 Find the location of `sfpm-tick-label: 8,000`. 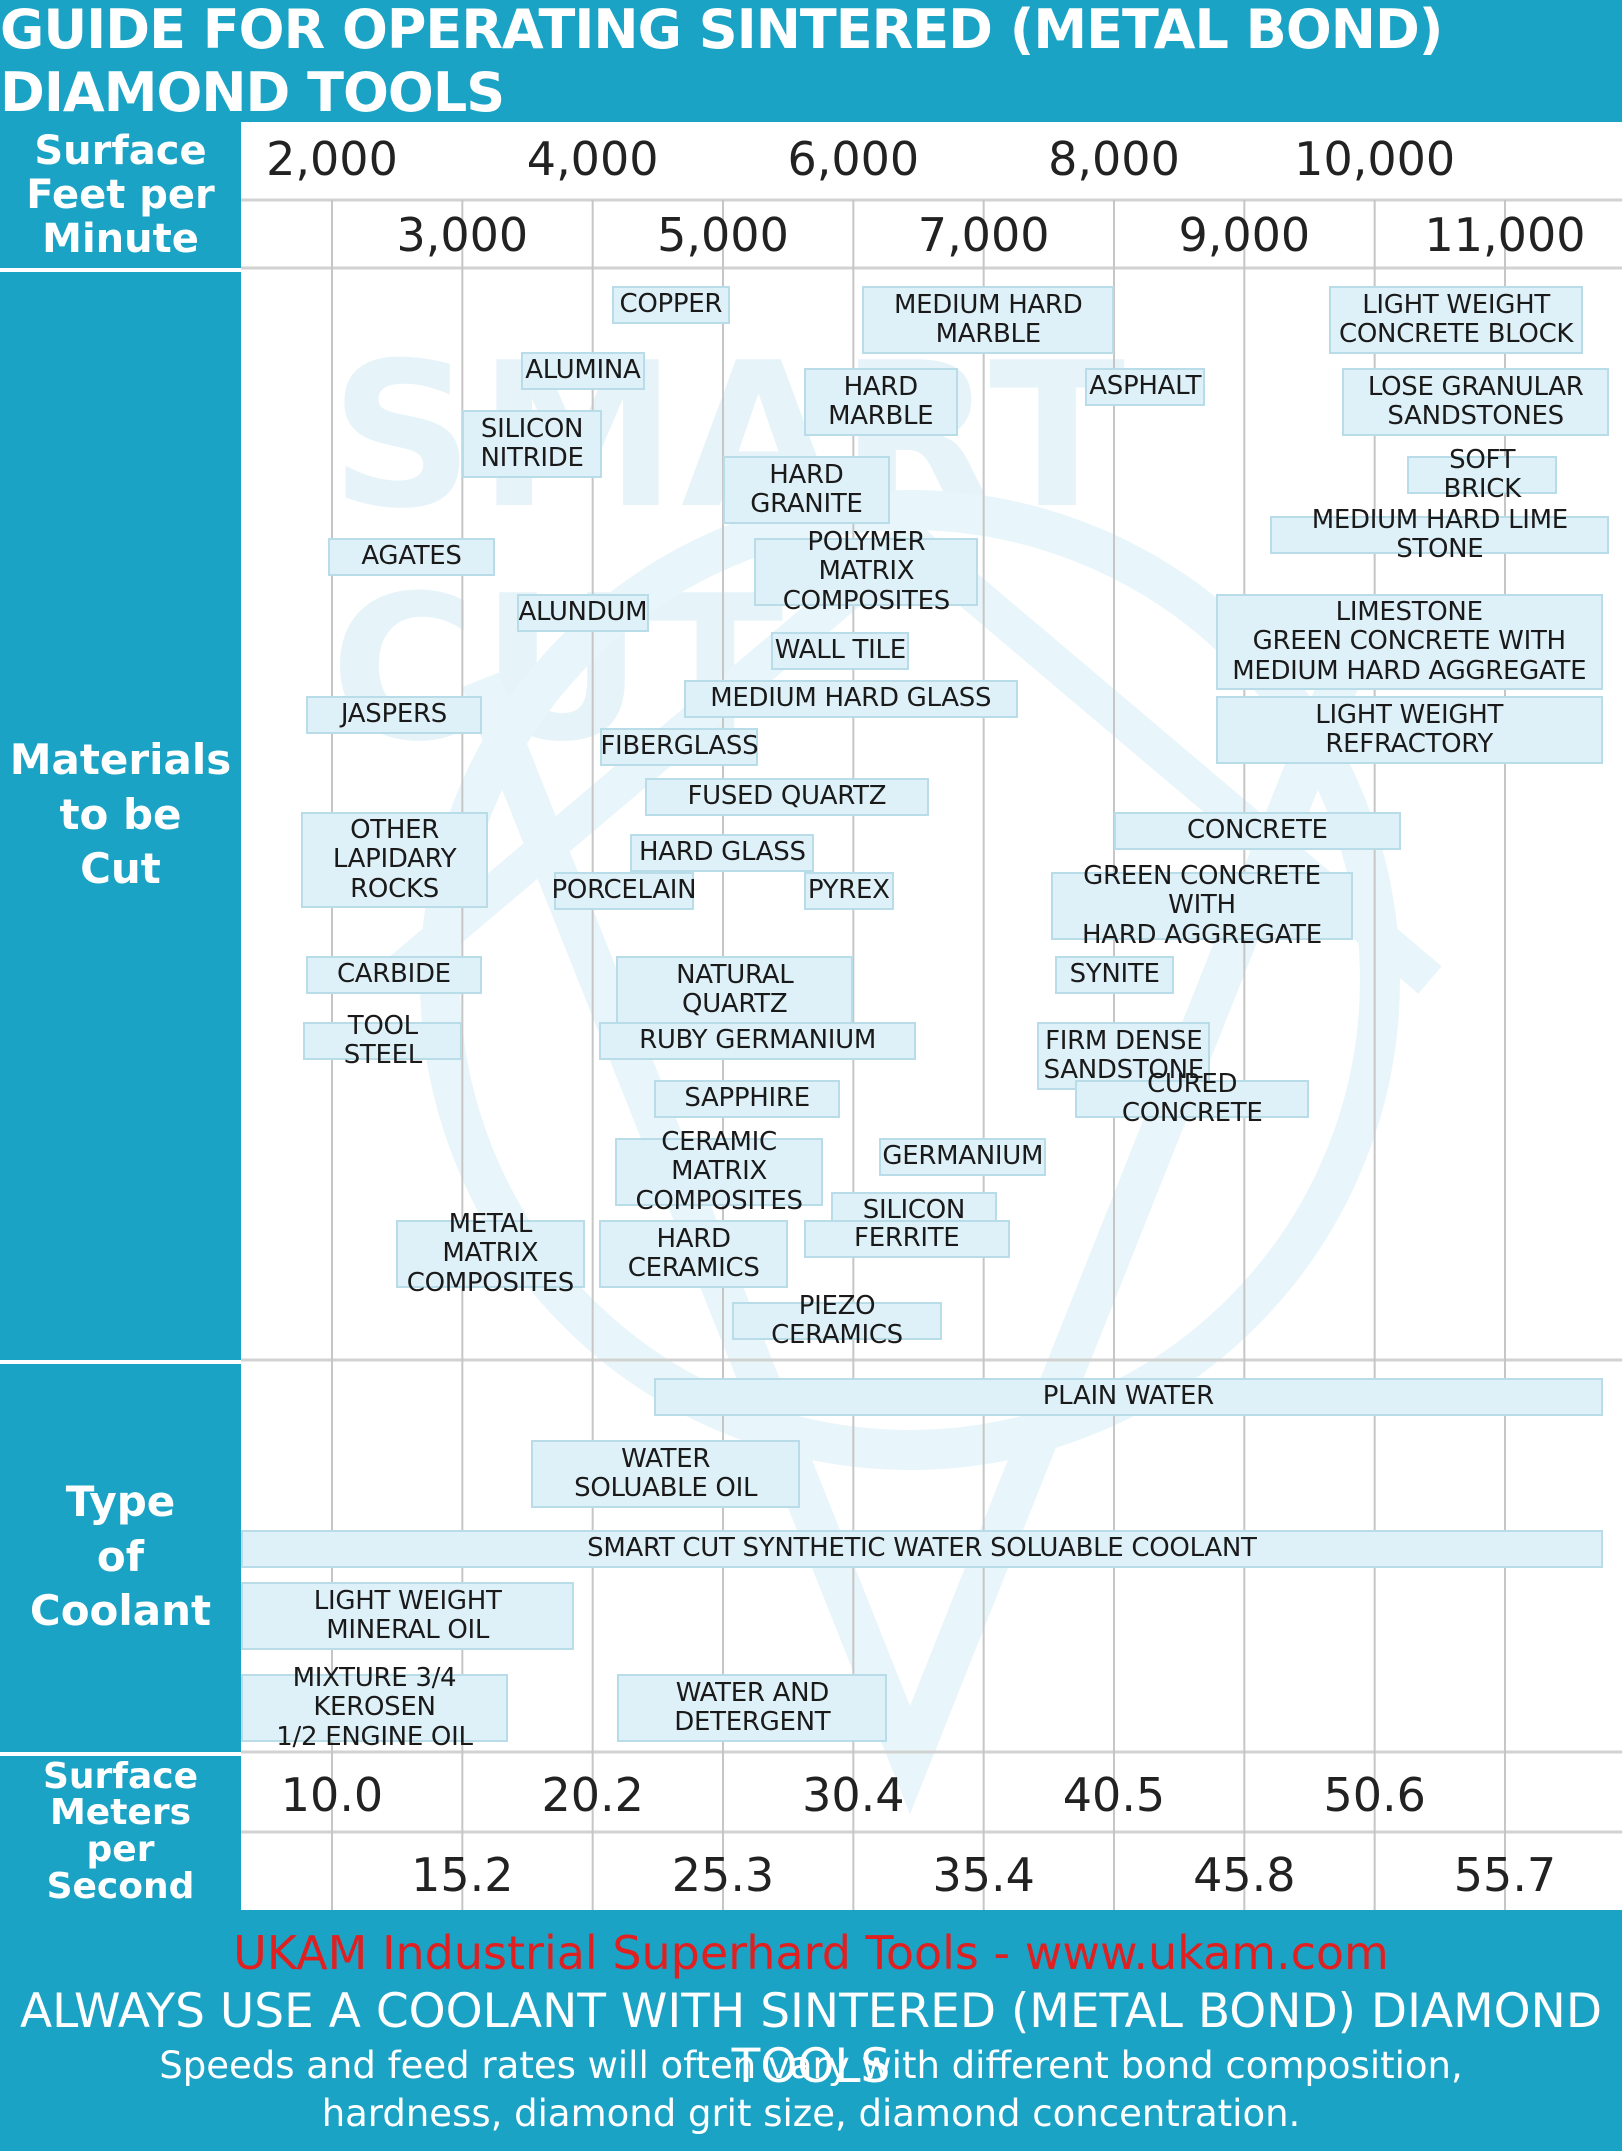

sfpm-tick-label: 8,000 is located at coordinates (1114, 159).